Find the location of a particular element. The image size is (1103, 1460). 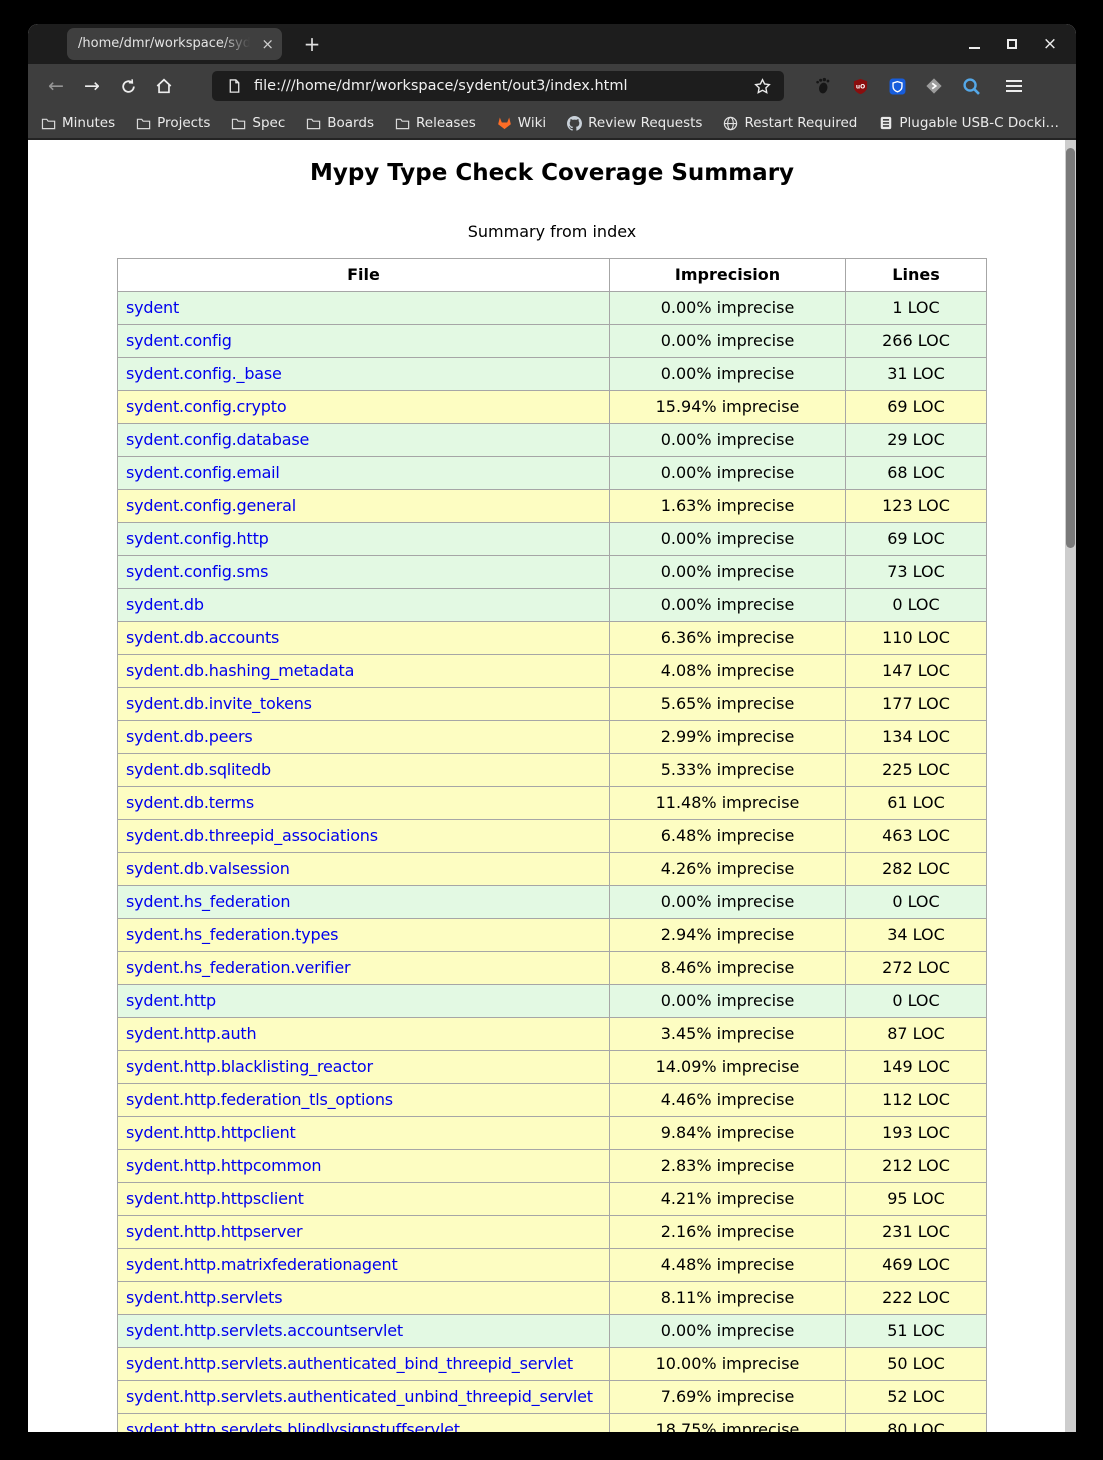

new-tab-button: + is located at coordinates (312, 44).